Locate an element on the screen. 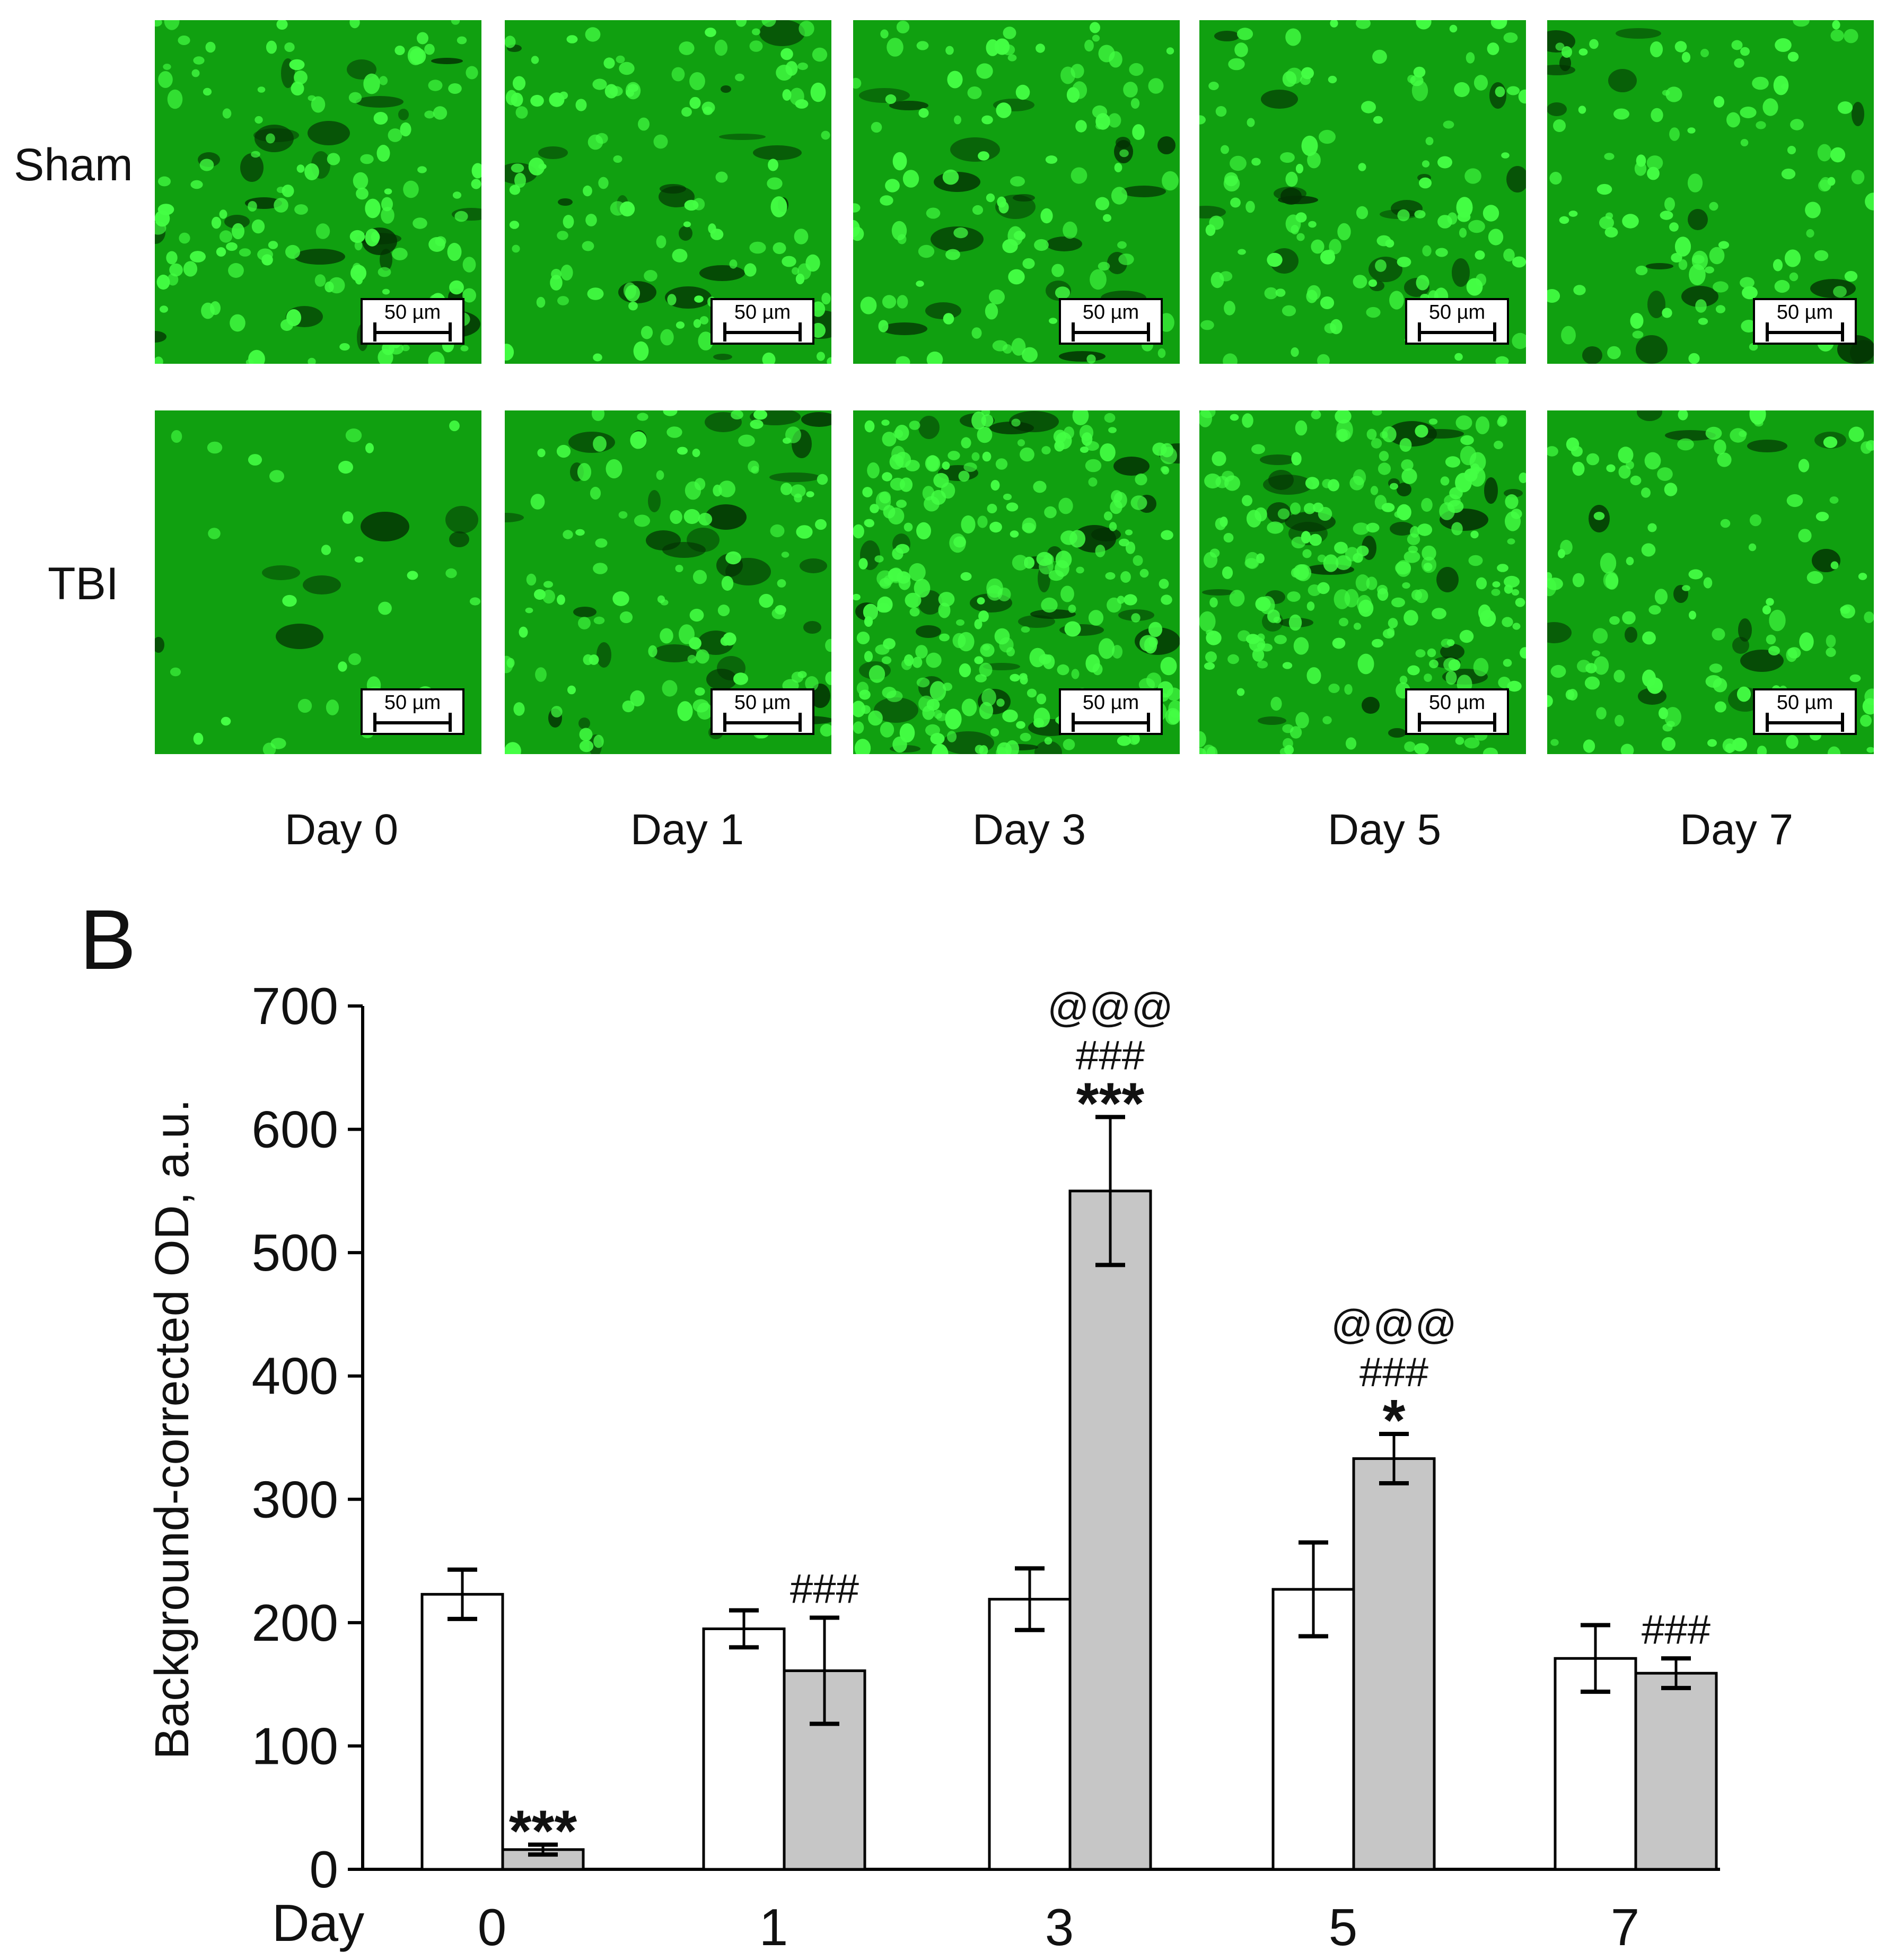 Image resolution: width=1886 pixels, height=1960 pixels. micrograph-sham-day-0: 50 µm is located at coordinates (318, 192).